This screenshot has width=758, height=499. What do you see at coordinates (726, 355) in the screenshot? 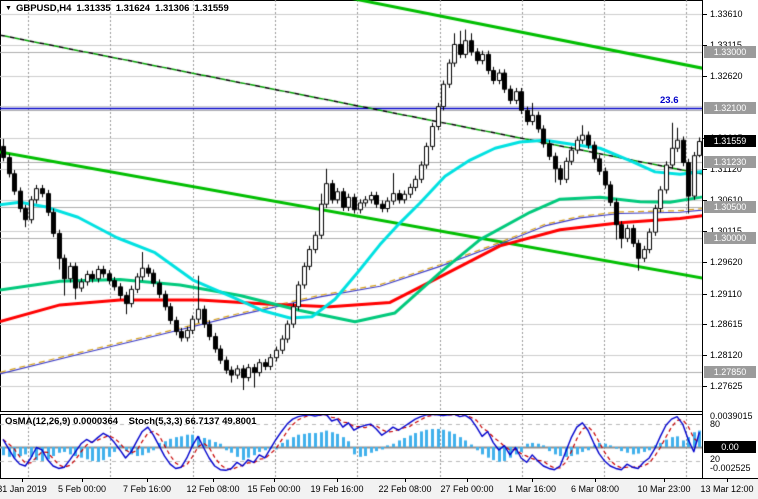
I see `price-axis-label: 1.28120` at bounding box center [726, 355].